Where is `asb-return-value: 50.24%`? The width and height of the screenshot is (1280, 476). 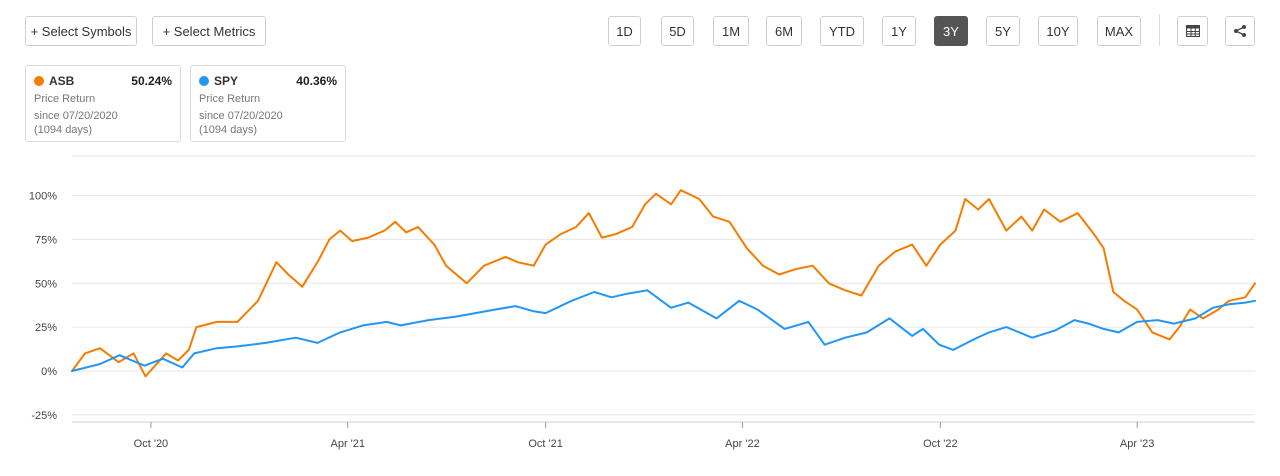 asb-return-value: 50.24% is located at coordinates (151, 81).